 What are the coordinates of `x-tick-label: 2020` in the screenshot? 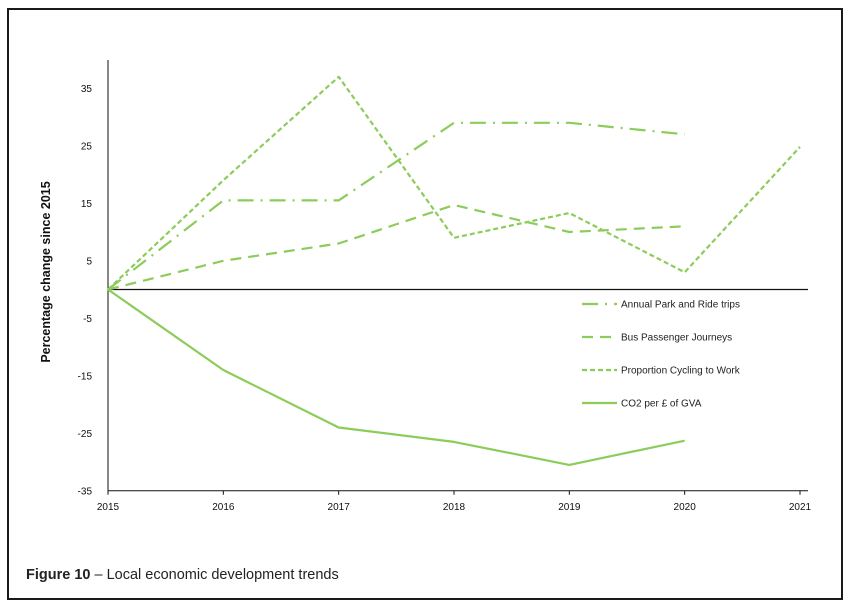 It's located at (685, 507).